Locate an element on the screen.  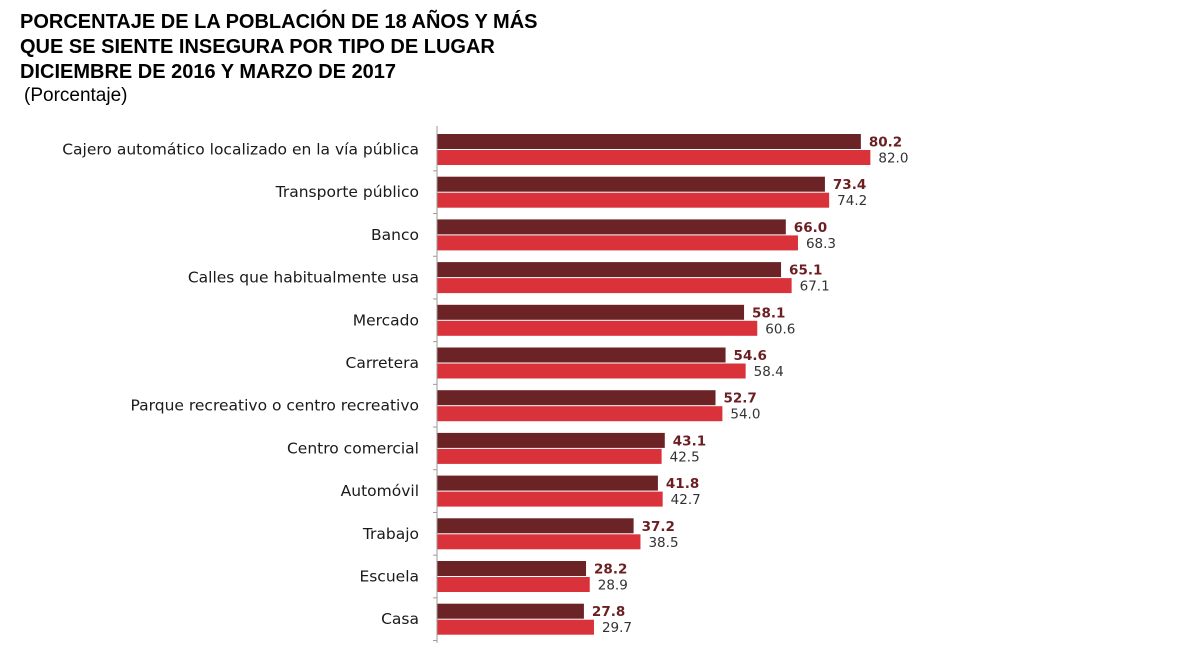
data-label-marzo-2017: 38.5 is located at coordinates (663, 543).